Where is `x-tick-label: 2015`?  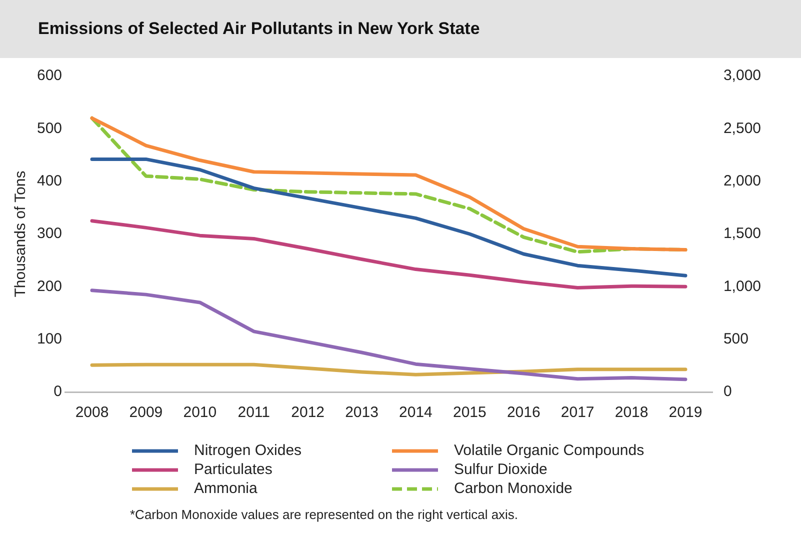 x-tick-label: 2015 is located at coordinates (469, 413).